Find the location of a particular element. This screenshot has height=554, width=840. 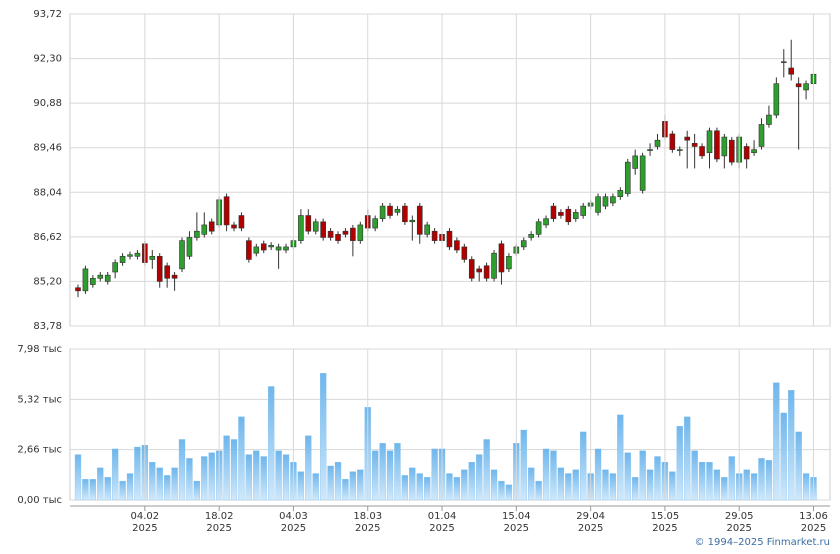

x-tick-label: 13.06 2025 is located at coordinates (813, 522).